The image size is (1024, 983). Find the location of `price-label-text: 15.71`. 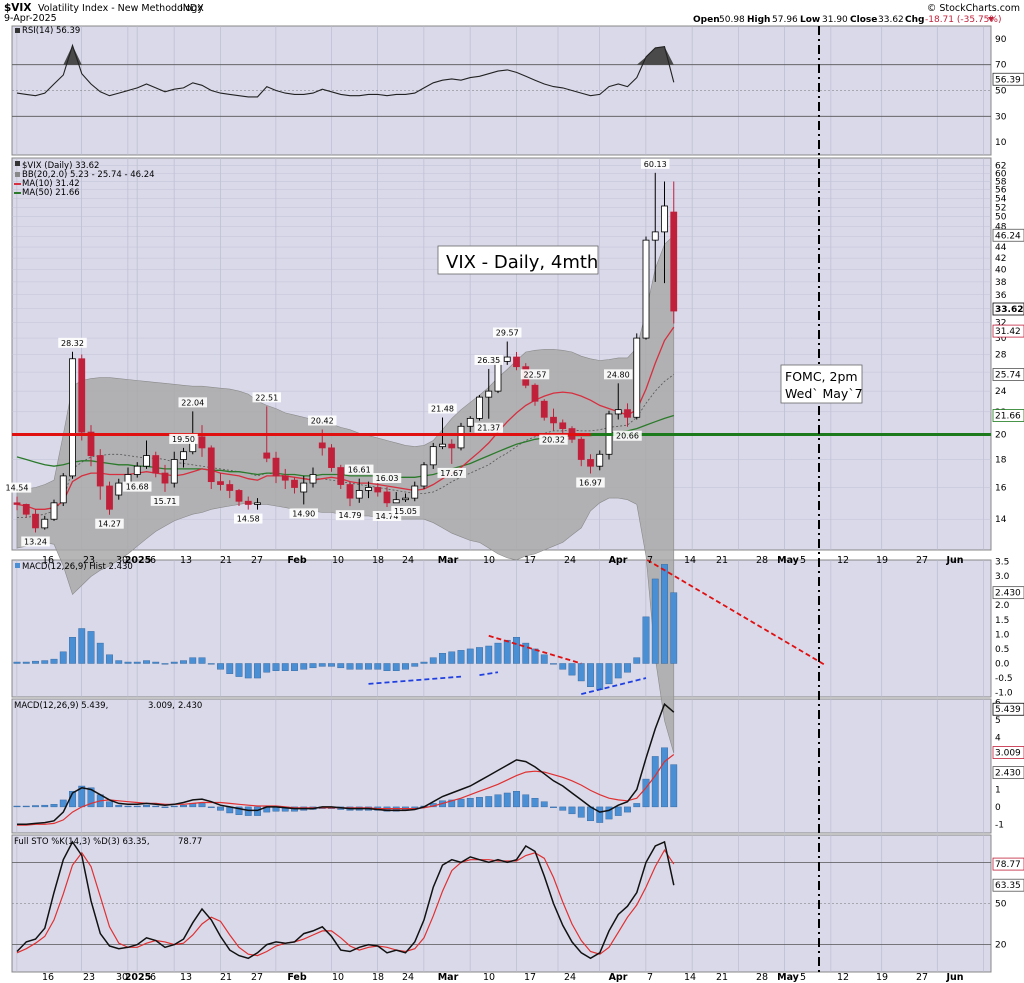

price-label-text: 15.71 is located at coordinates (165, 501).